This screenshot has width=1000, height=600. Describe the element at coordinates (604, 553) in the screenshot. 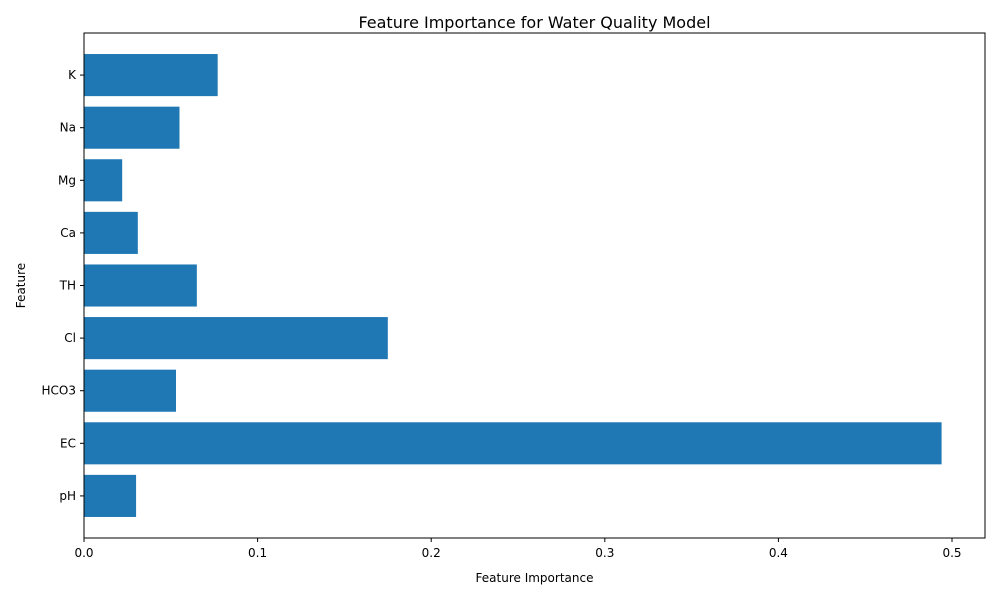

I see `x-tick-label: 0.3` at that location.